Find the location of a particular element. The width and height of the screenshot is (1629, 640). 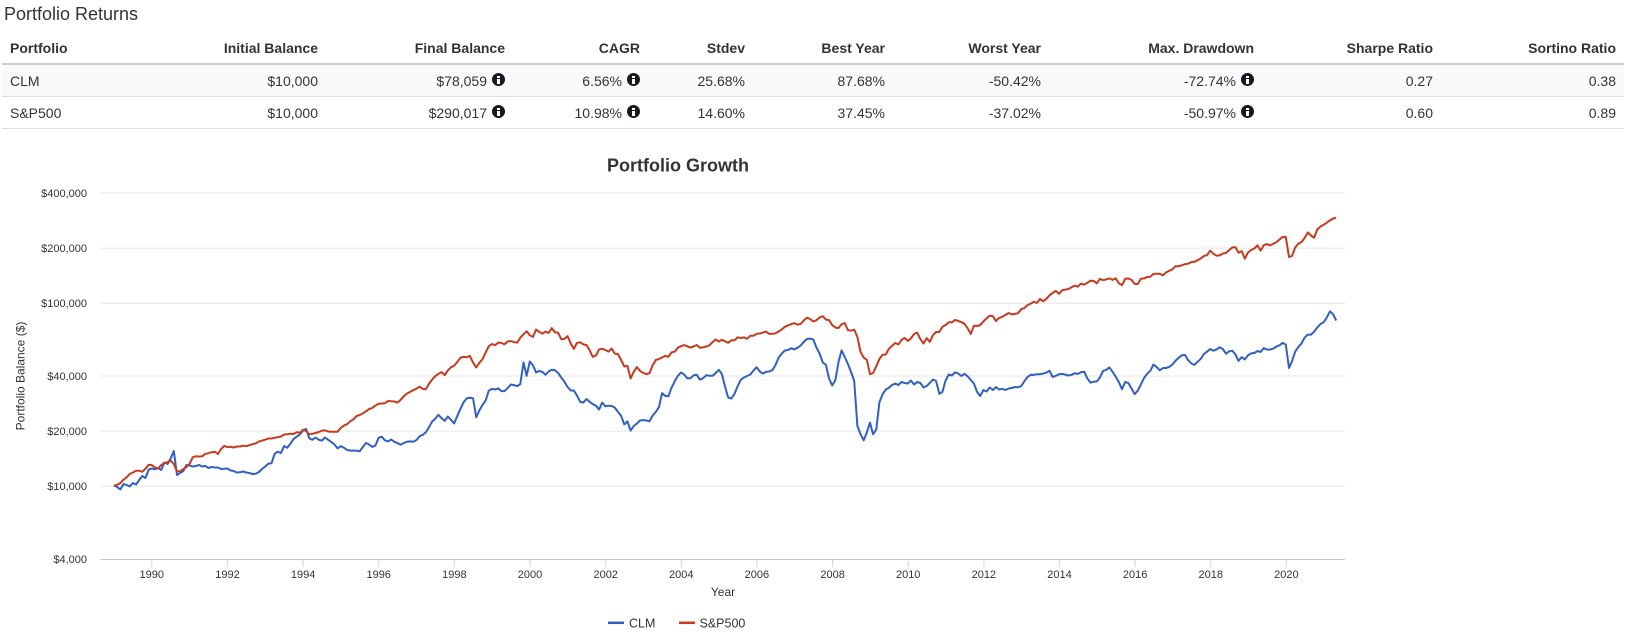

svg-text: 2000 is located at coordinates (530, 575).